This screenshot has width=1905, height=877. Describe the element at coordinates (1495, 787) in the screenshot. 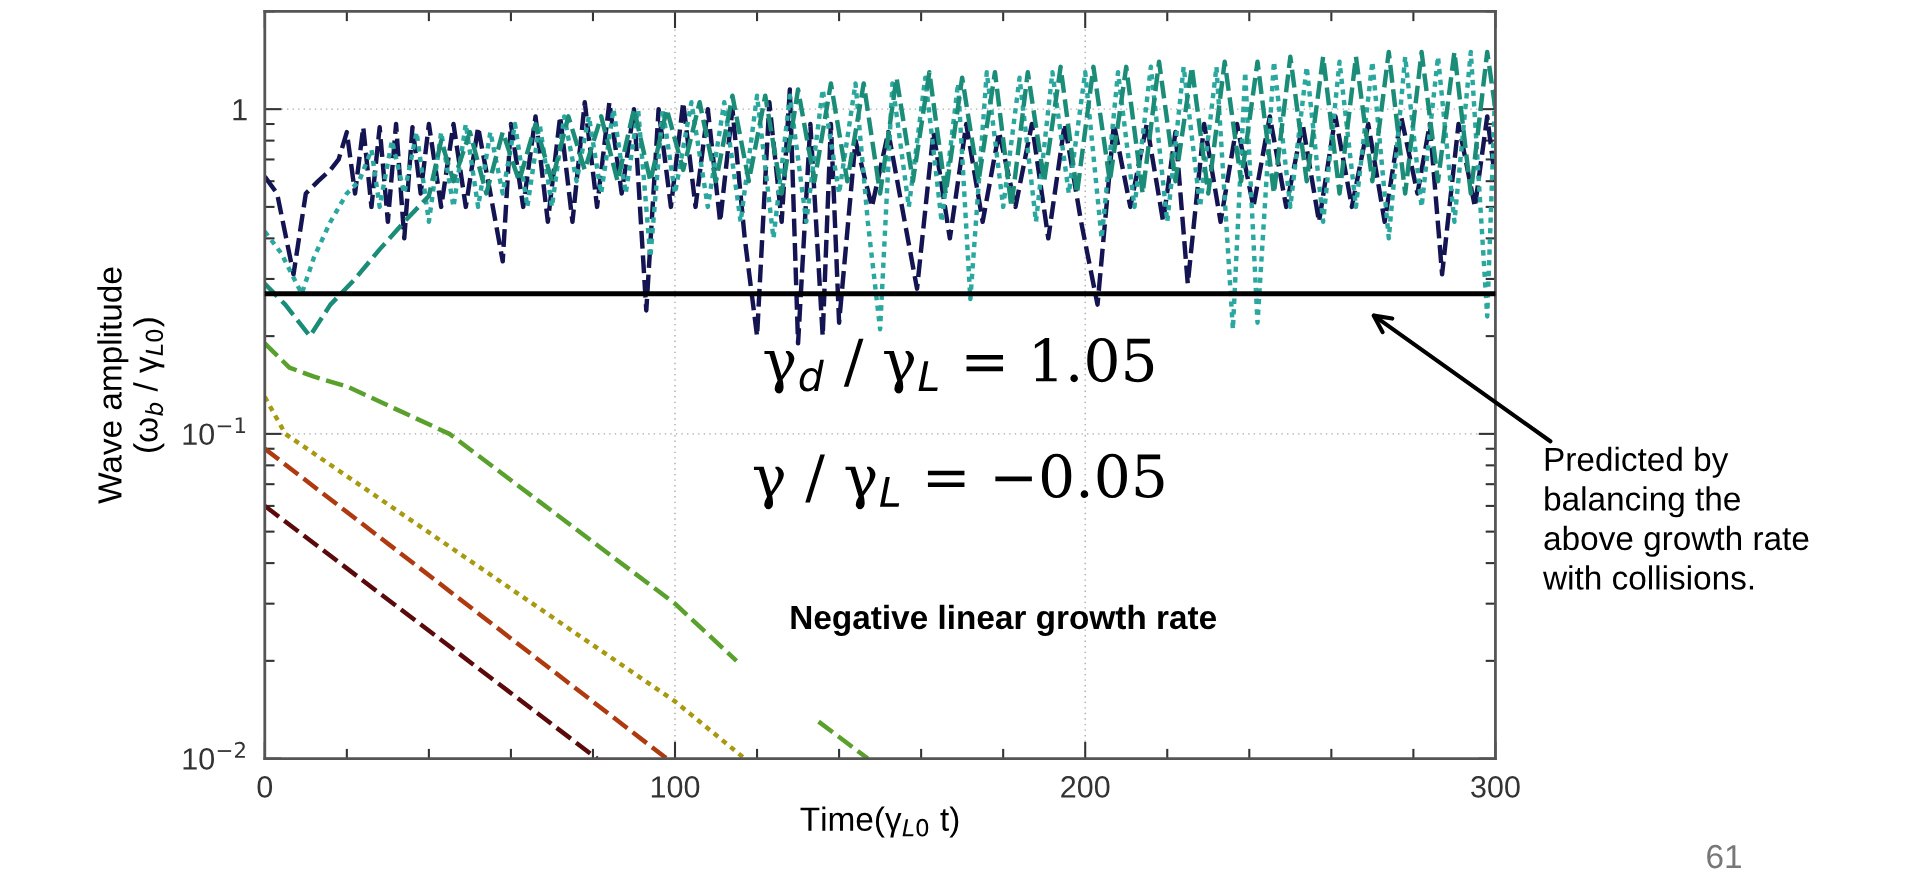

I see `x-tick-label: 300` at that location.